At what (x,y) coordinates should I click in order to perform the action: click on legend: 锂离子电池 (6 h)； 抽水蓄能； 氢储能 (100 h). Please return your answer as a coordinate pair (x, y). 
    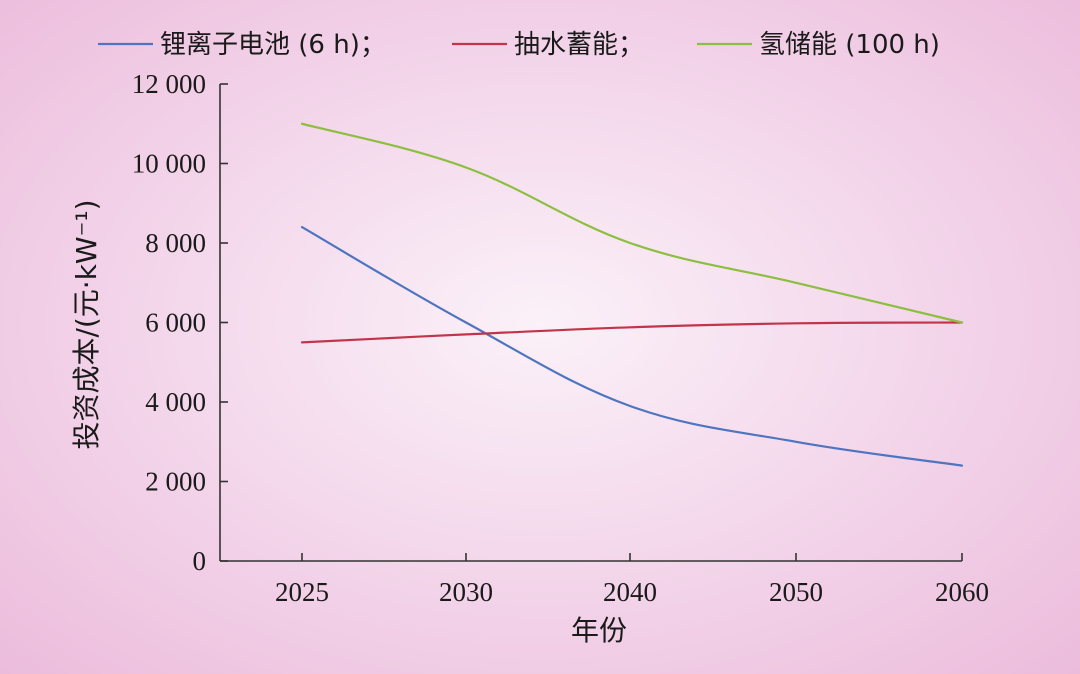
    Looking at the image, I should click on (519, 45).